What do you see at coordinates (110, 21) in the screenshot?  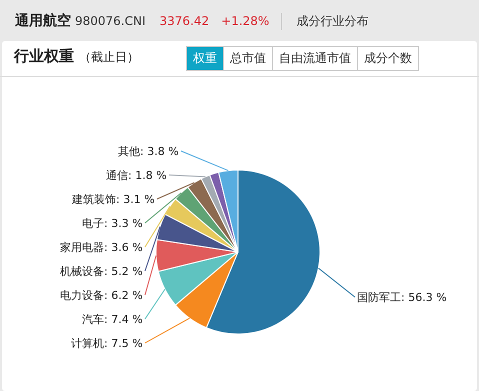 I see `text: 980076.CNI` at bounding box center [110, 21].